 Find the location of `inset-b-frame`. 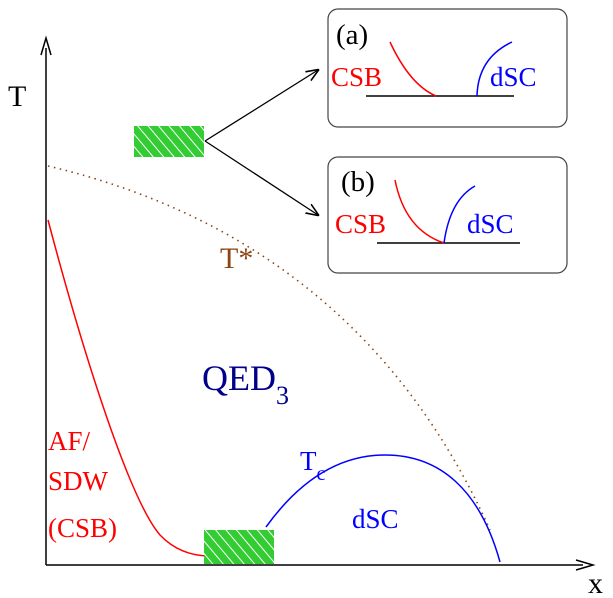

inset-b-frame is located at coordinates (447, 215).